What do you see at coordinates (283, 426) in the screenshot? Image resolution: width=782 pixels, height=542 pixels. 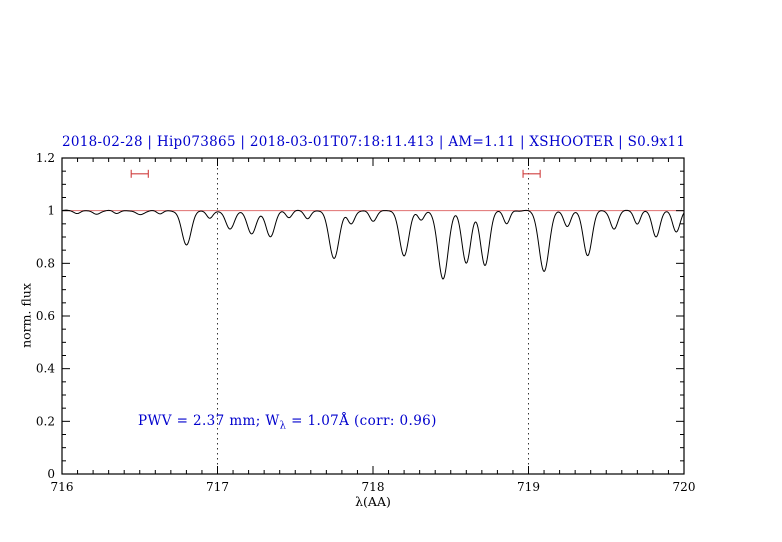 I see `lambda-subscript: λ` at bounding box center [283, 426].